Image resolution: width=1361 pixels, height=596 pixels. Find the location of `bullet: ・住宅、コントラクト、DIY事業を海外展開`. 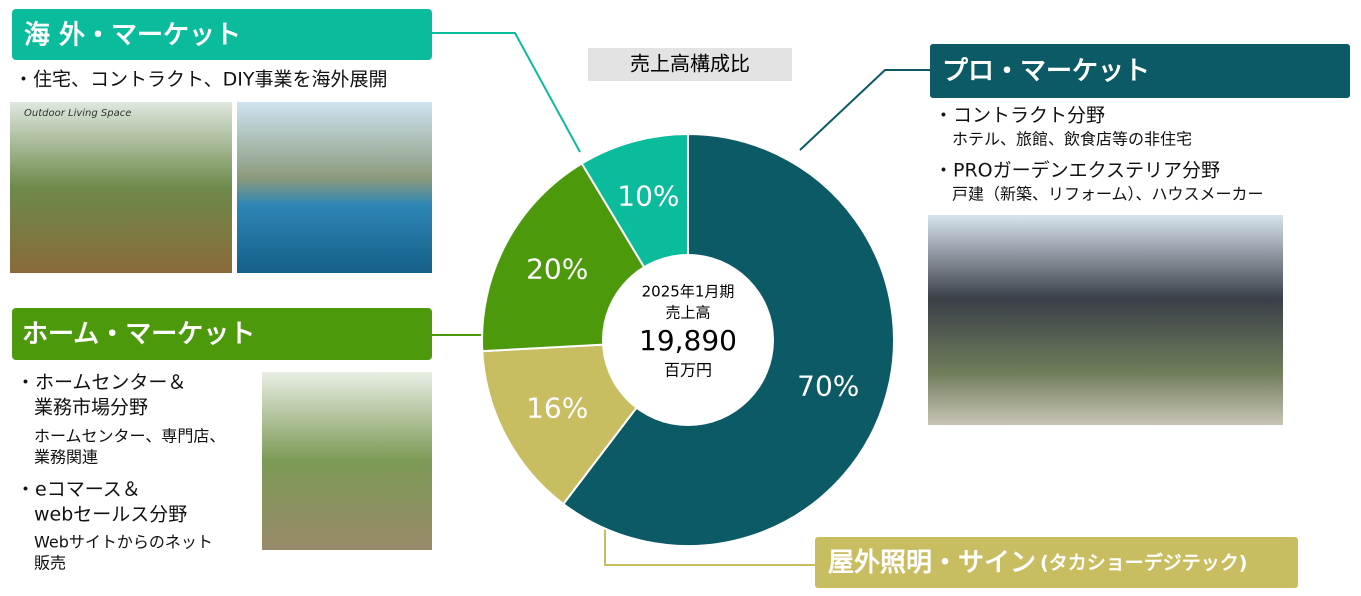

bullet: ・住宅、コントラクト、DIY事業を海外展開 is located at coordinates (200, 80).